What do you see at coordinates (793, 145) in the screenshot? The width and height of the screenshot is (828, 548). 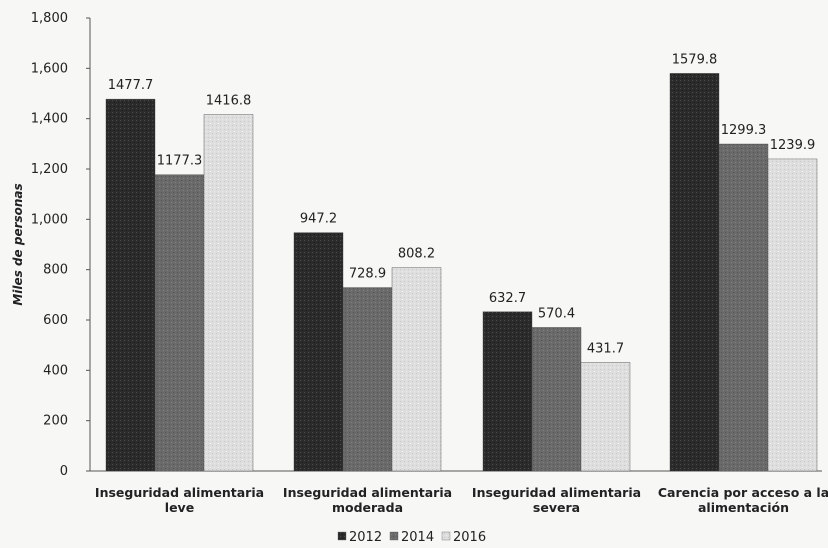 I see `data-label: 1239.9` at bounding box center [793, 145].